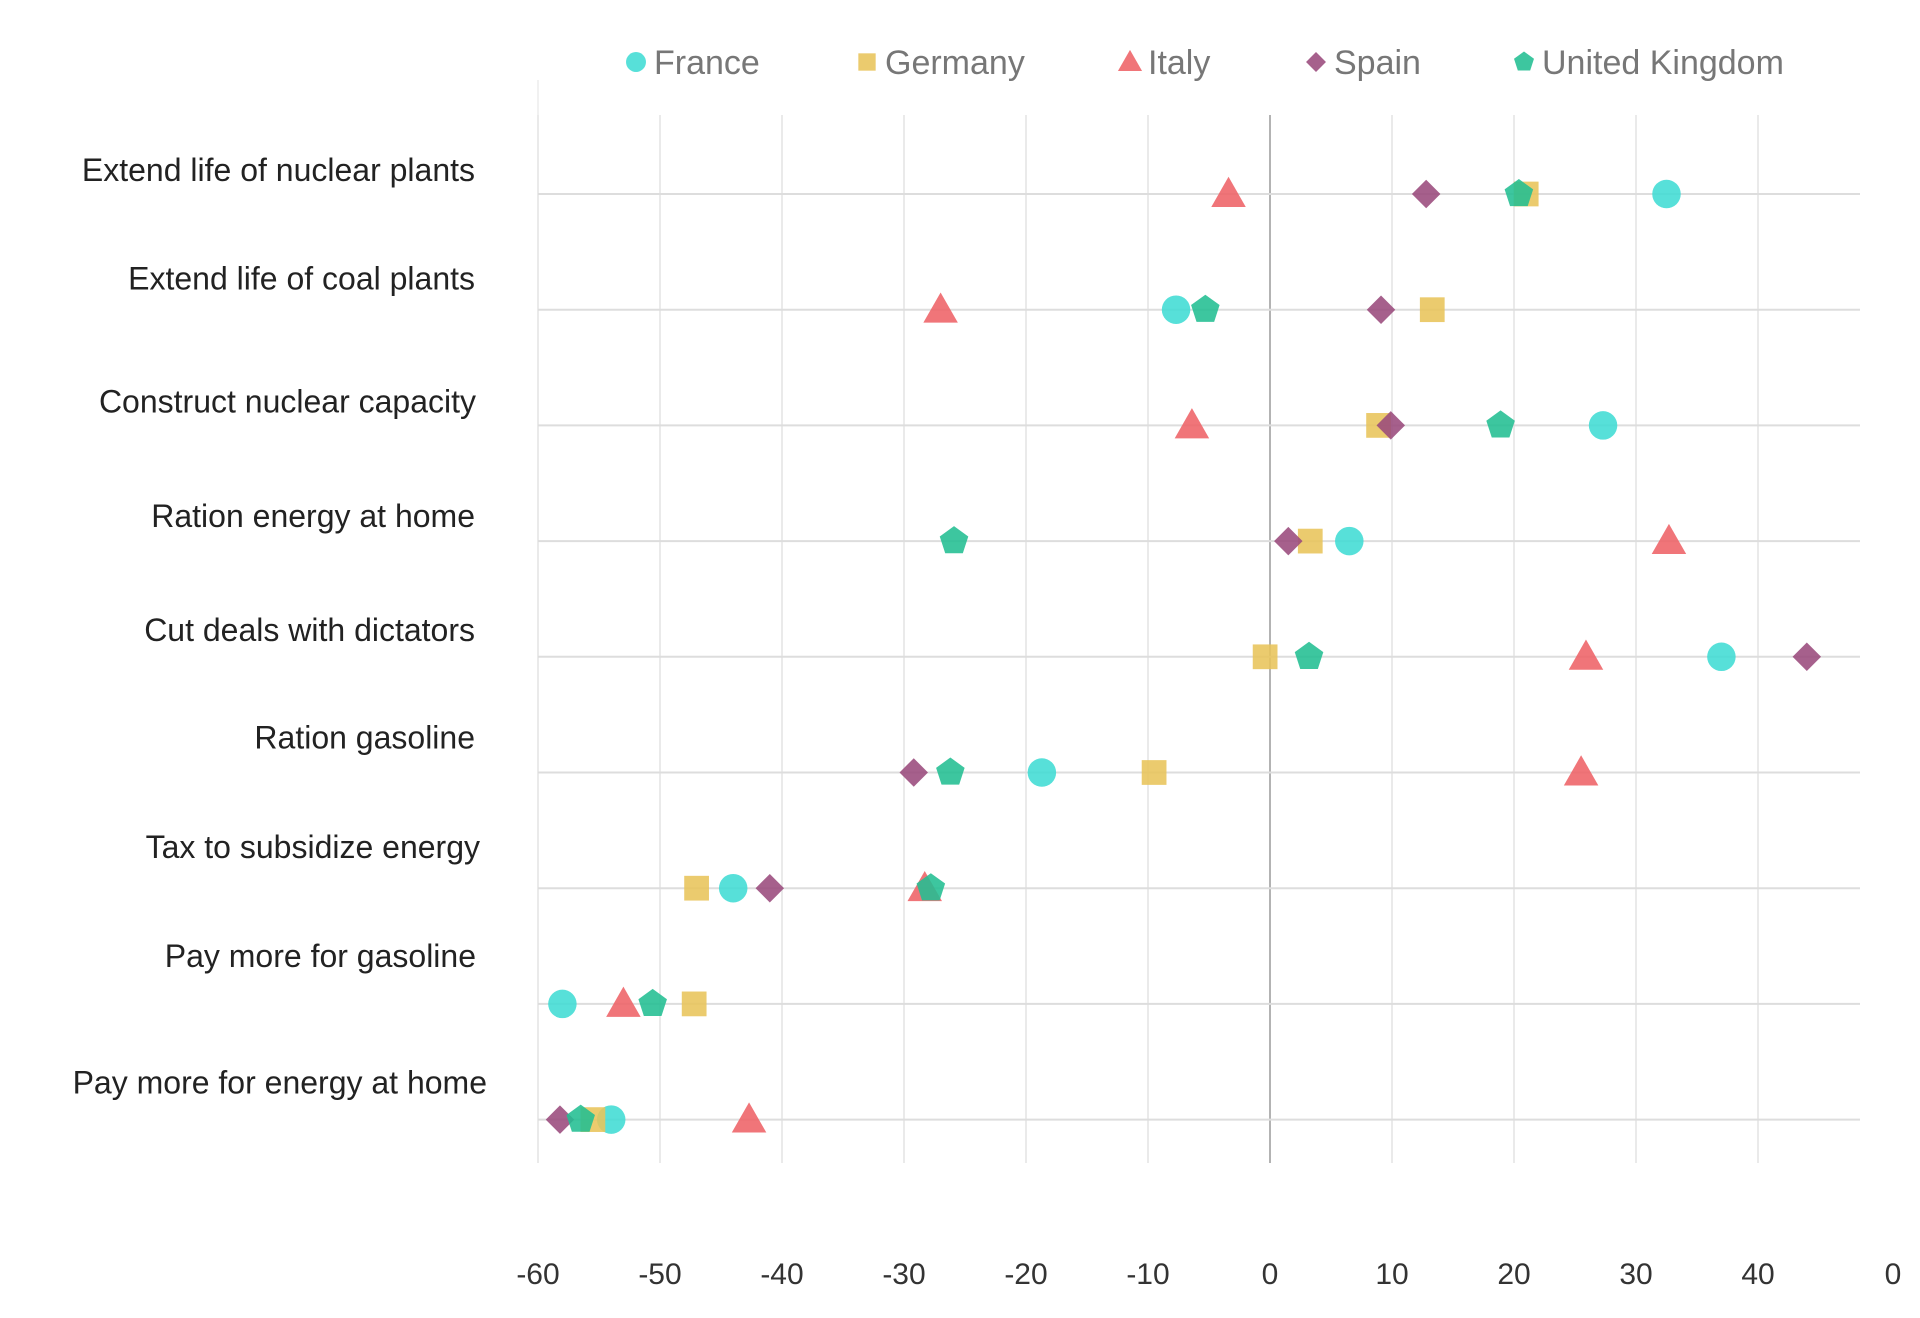  I want to click on legend-label: France, so click(707, 63).